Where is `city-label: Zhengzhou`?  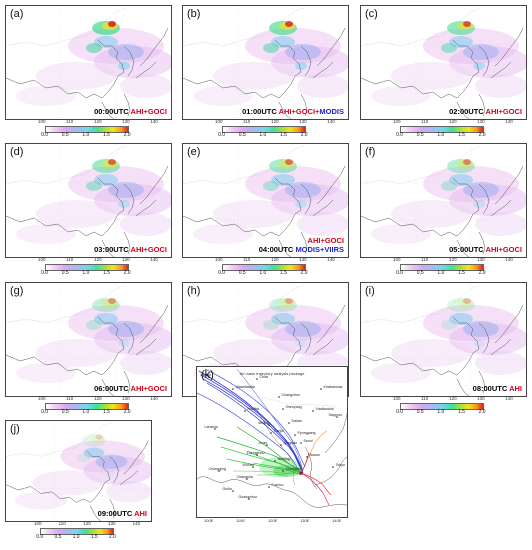
city-label: Zhengzhou is located at coordinates (256, 453).